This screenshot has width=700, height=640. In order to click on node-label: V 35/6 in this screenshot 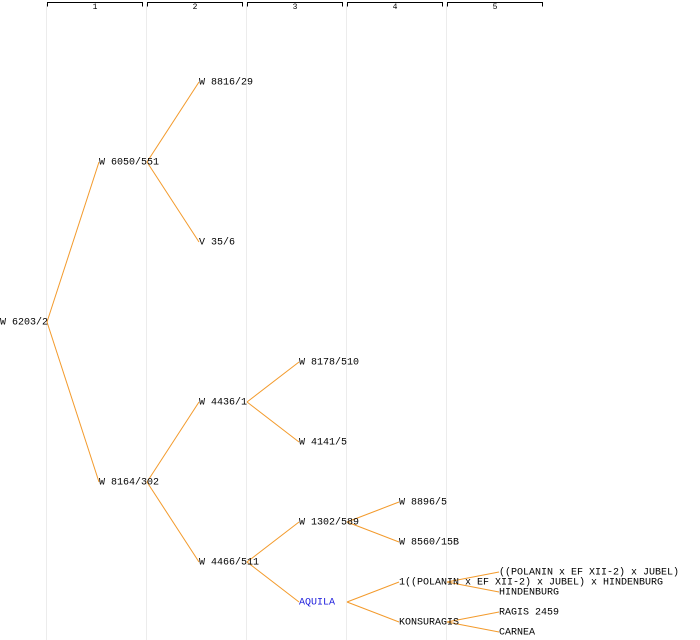, I will do `click(217, 243)`.